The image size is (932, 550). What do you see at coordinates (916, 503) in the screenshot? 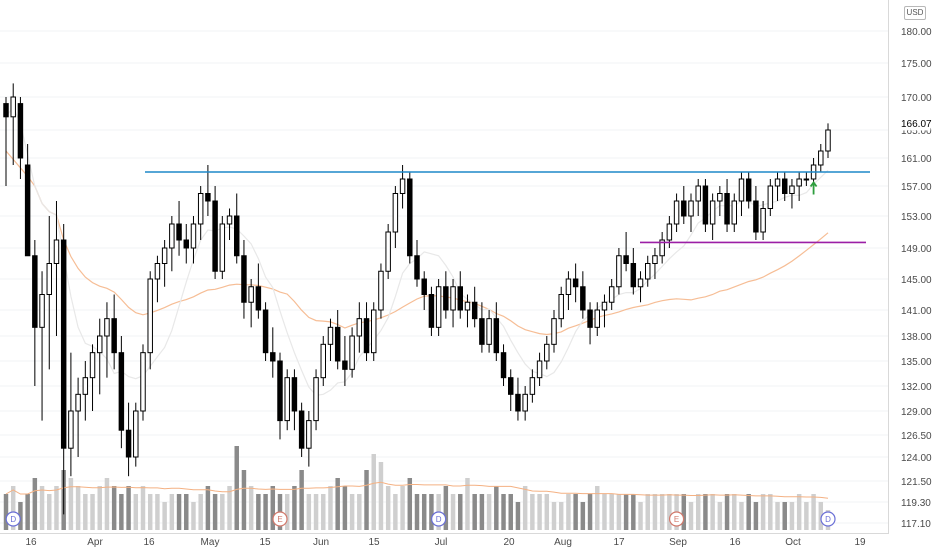
I see `y-tick-label: 119.30` at bounding box center [916, 503].